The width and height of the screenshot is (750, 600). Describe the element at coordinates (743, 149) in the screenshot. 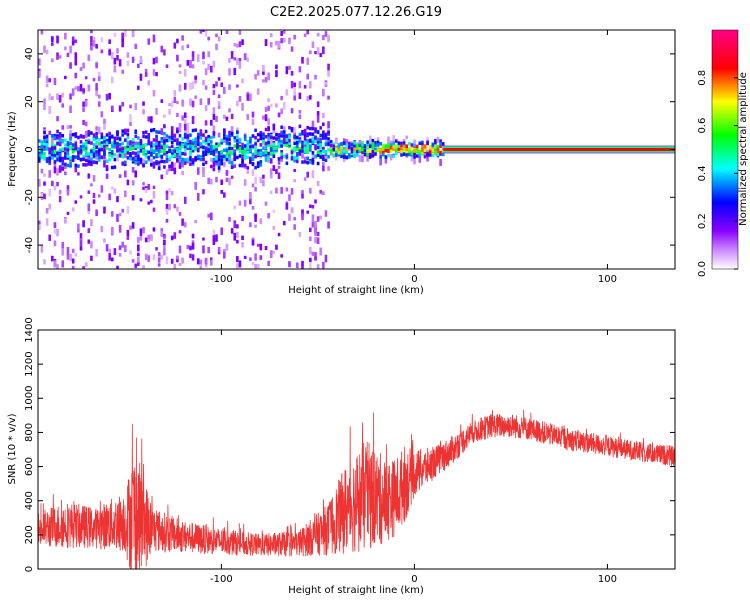

I see `colorbar-label: Normalized spectral amplitude` at that location.